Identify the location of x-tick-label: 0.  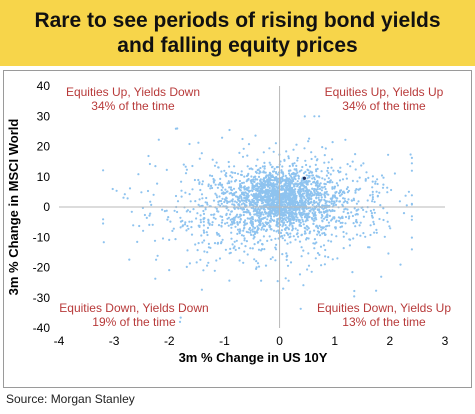
(279, 341).